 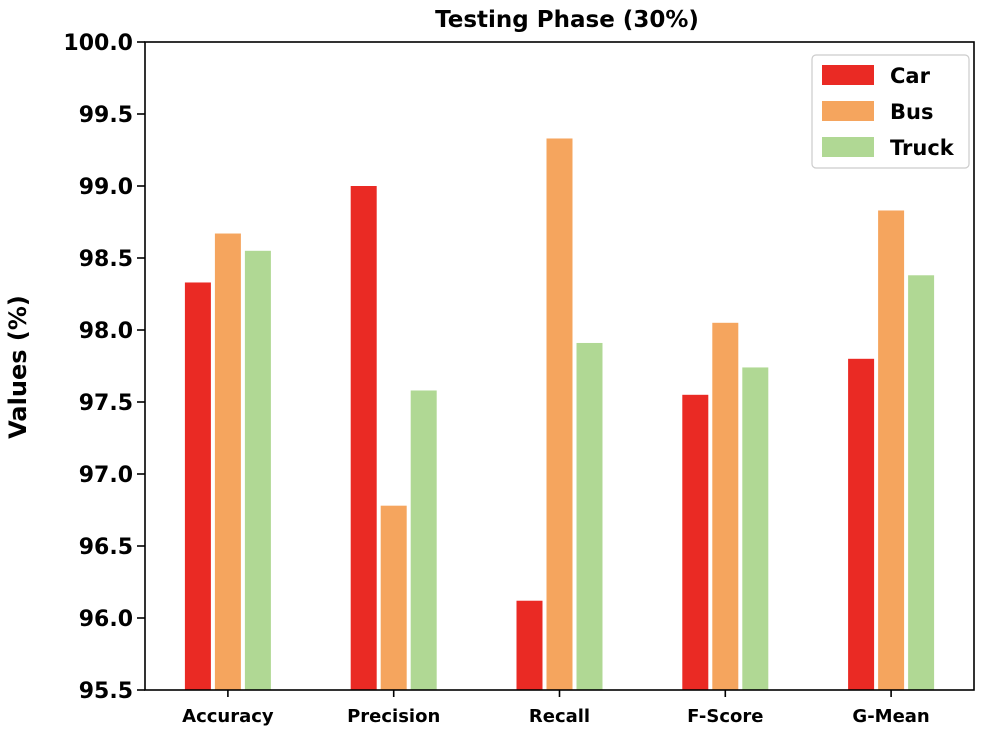 I want to click on x-axis: Accuracy Precision Recall F-Score G-Mean, so click(x=556, y=708).